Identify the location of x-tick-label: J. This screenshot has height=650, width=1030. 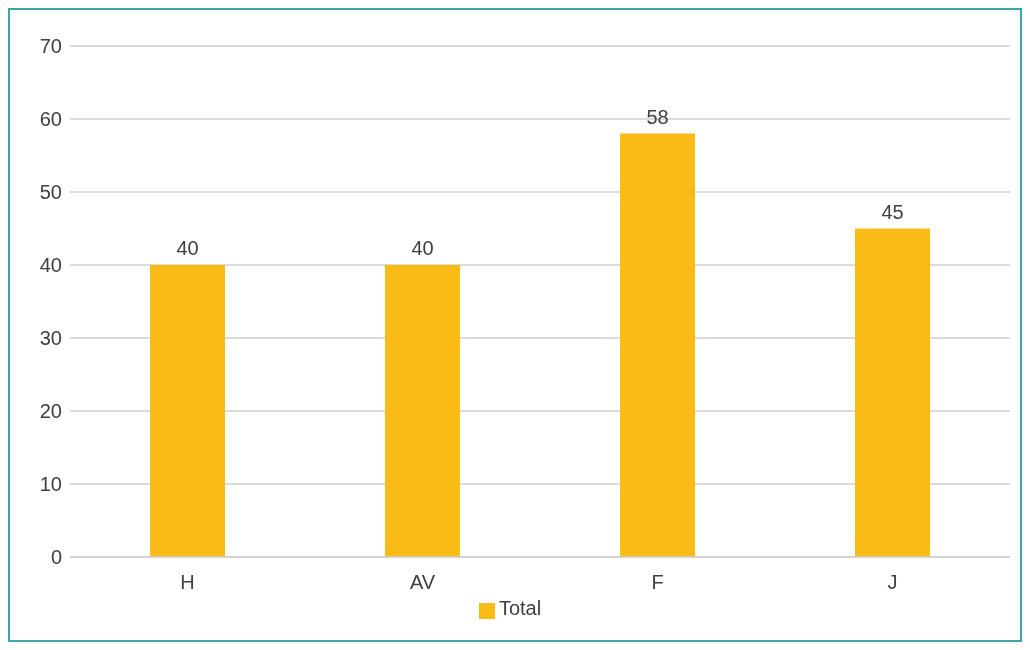
(892, 582).